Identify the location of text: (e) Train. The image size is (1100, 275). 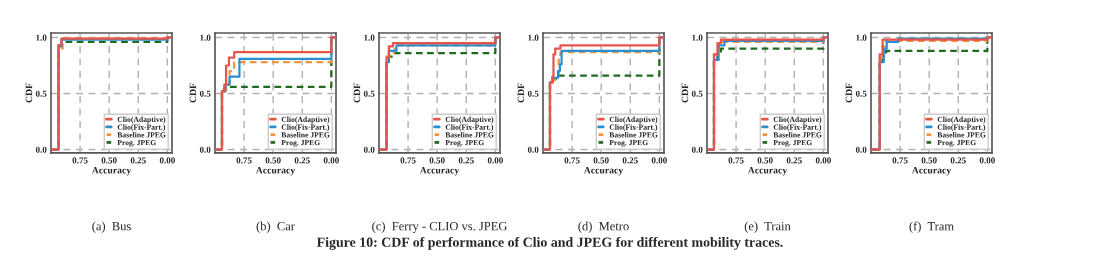
(767, 227).